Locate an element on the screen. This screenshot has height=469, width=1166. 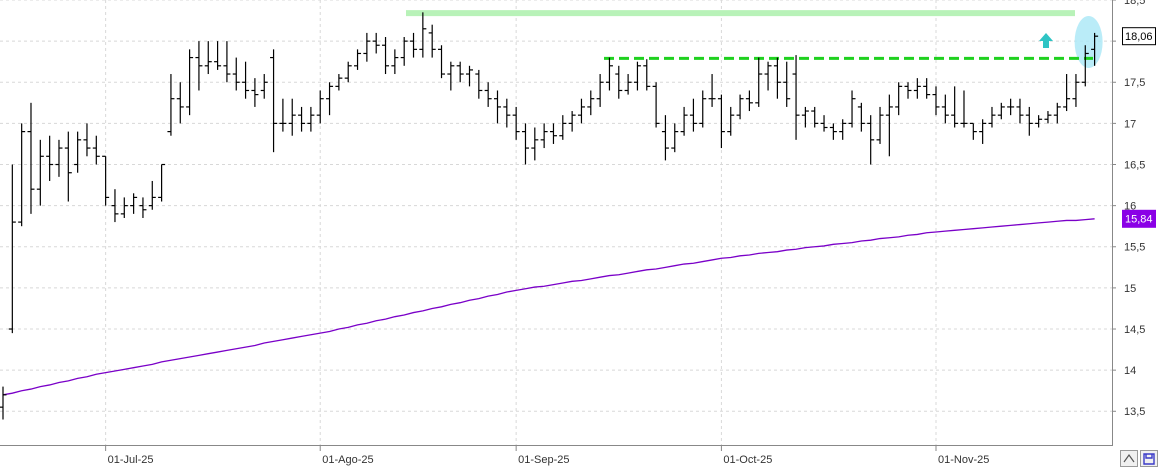
zoom-icon is located at coordinates (1129, 458).